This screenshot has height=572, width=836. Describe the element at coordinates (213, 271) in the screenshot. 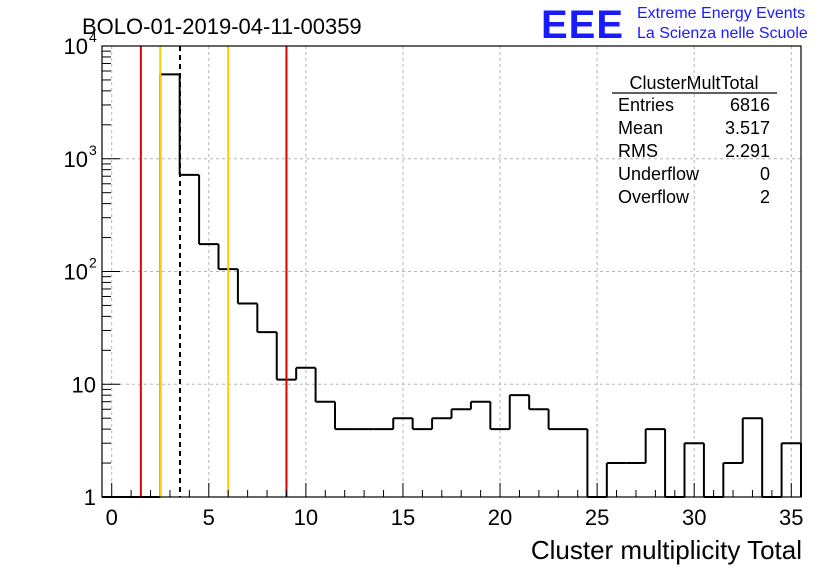

I see `cut-lines` at that location.